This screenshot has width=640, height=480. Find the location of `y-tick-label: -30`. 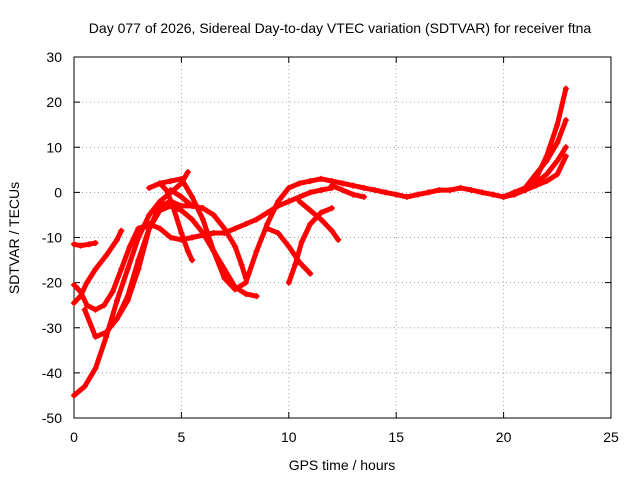

y-tick-label: -30 is located at coordinates (52, 328).